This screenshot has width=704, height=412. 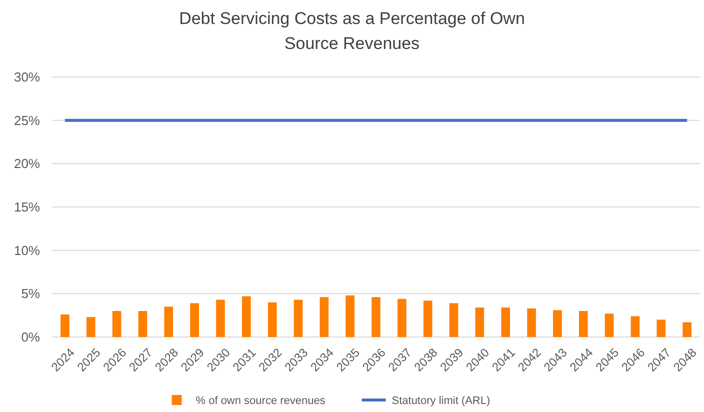 I want to click on y-tick-label: 25%, so click(x=27, y=120).